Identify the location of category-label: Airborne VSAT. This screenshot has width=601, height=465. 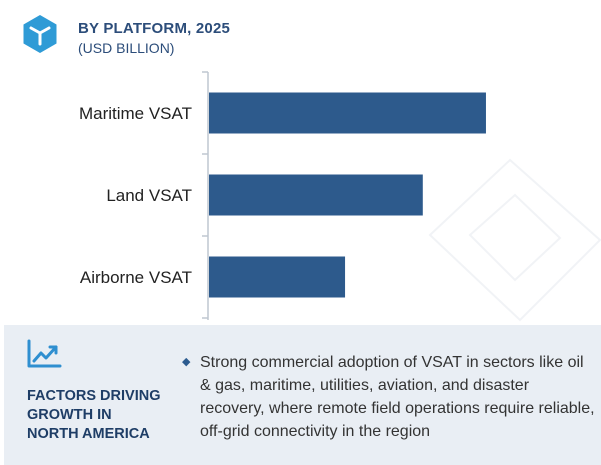
(136, 277).